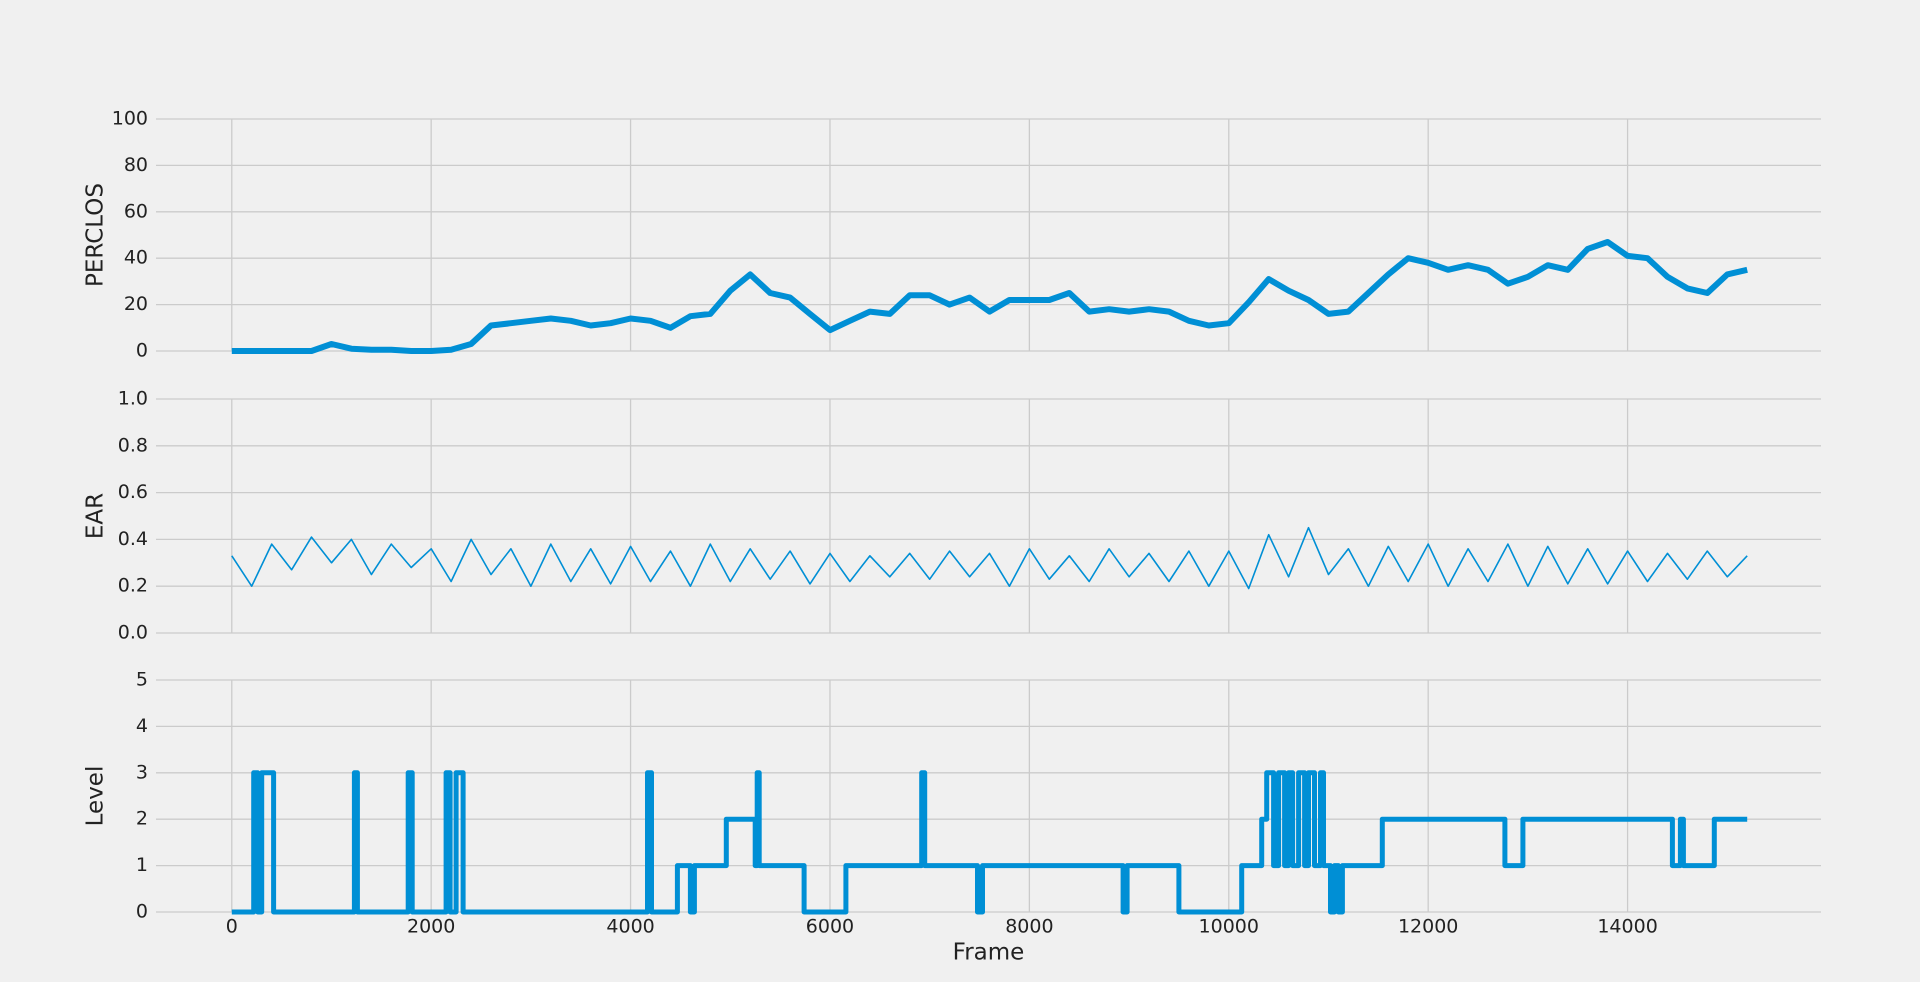 The width and height of the screenshot is (1920, 982). What do you see at coordinates (136, 165) in the screenshot?
I see `y-tick-label: 80` at bounding box center [136, 165].